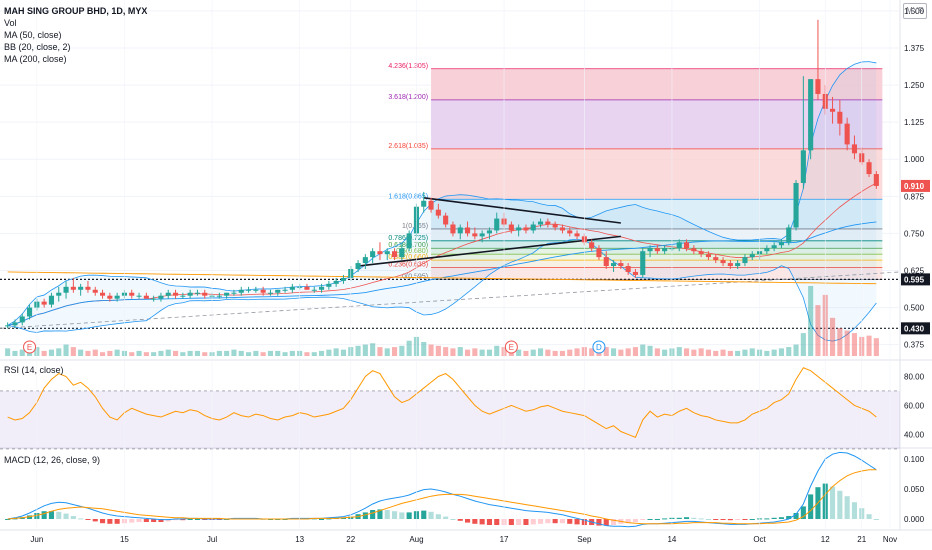  I want to click on rsi-band, so click(450, 419).